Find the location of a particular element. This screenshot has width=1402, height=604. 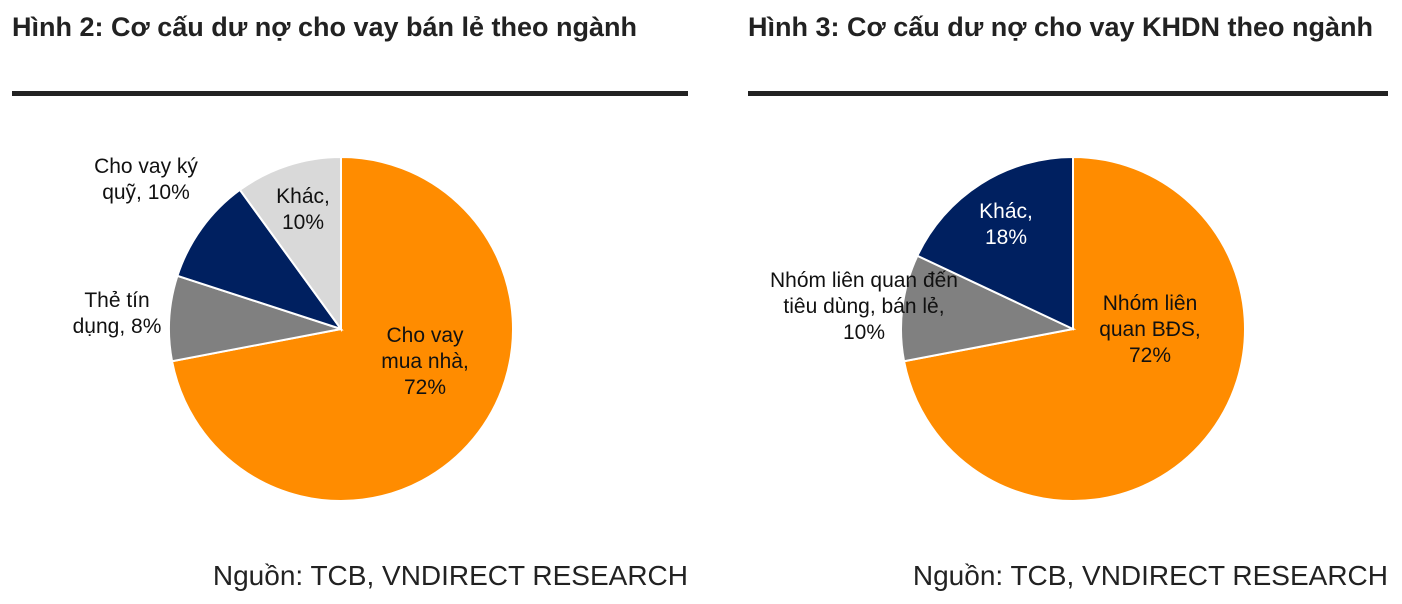

category-label: Thẻ tín dụng, is located at coordinates (111, 313).